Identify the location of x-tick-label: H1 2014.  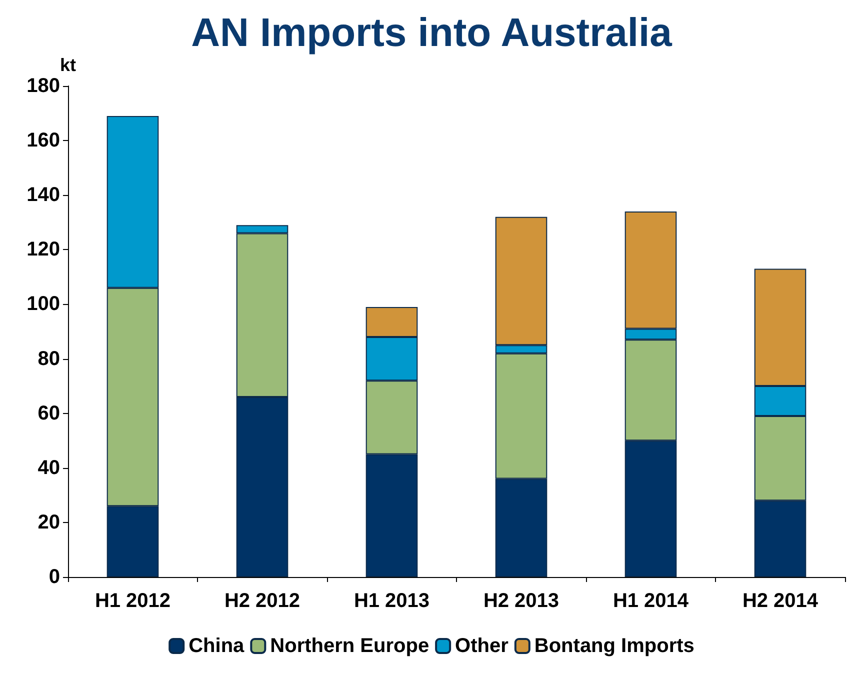
(651, 601).